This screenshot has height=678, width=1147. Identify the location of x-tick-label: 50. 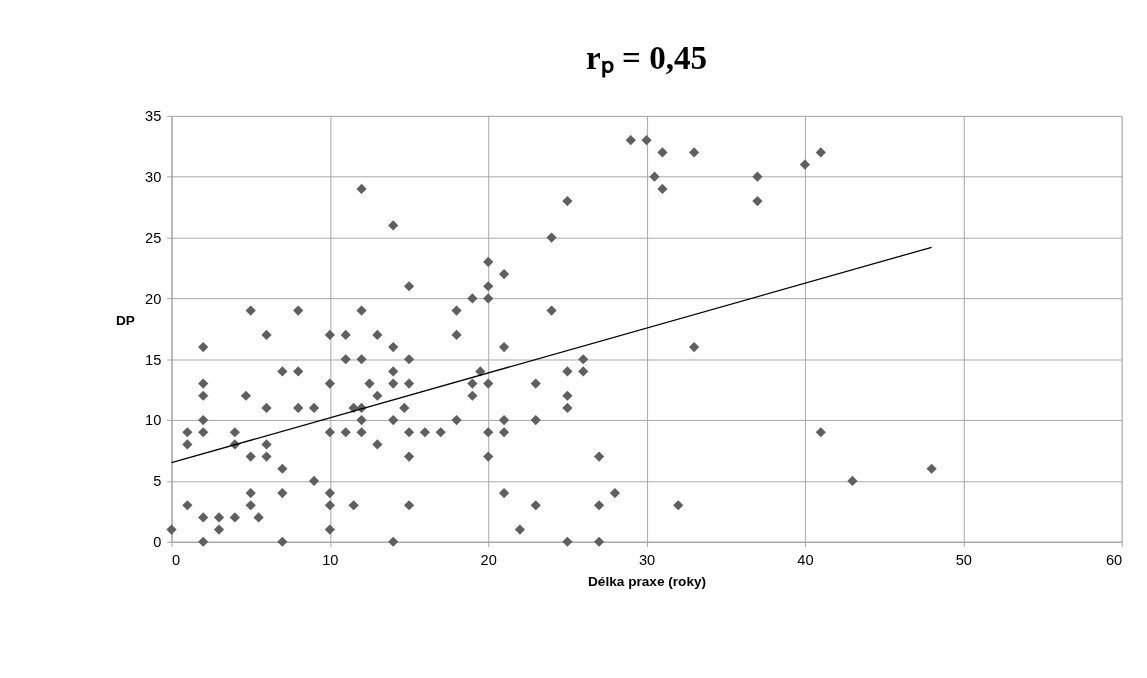
(963, 559).